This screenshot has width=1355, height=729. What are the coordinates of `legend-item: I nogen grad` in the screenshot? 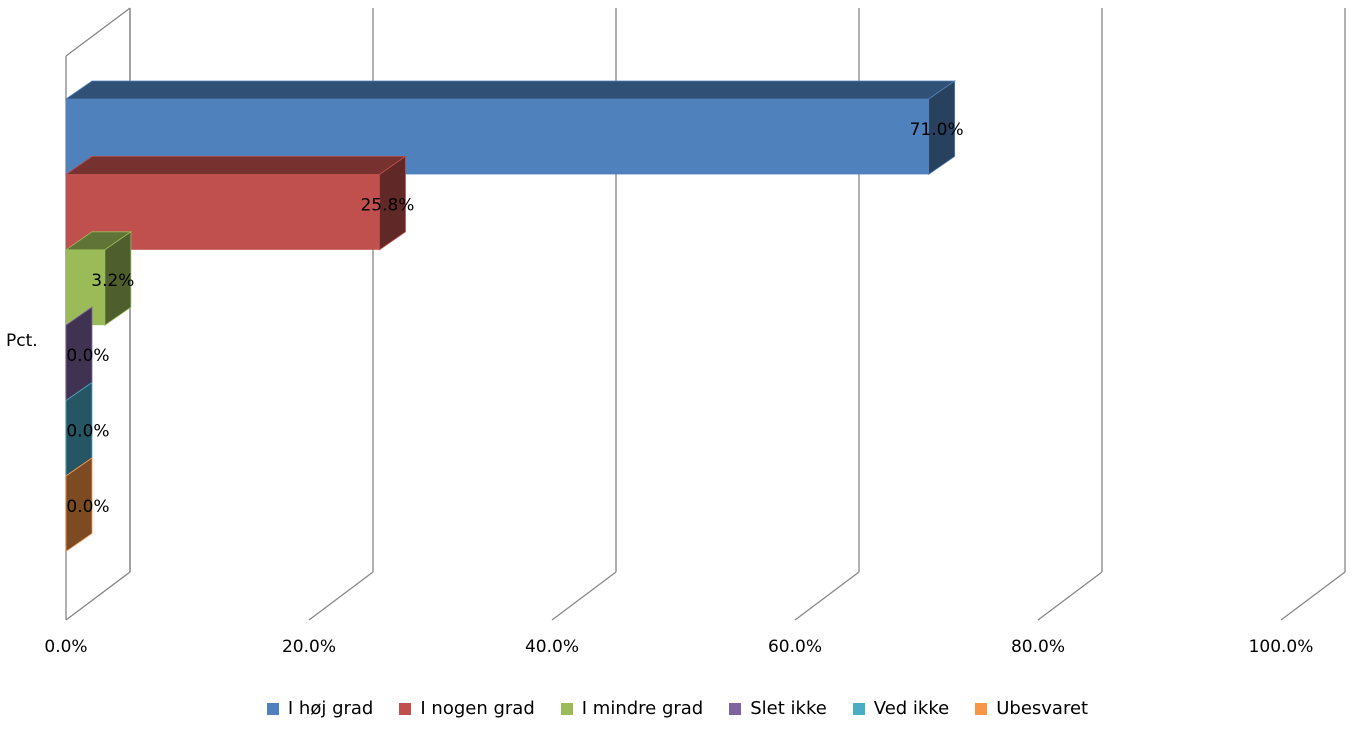 It's located at (467, 708).